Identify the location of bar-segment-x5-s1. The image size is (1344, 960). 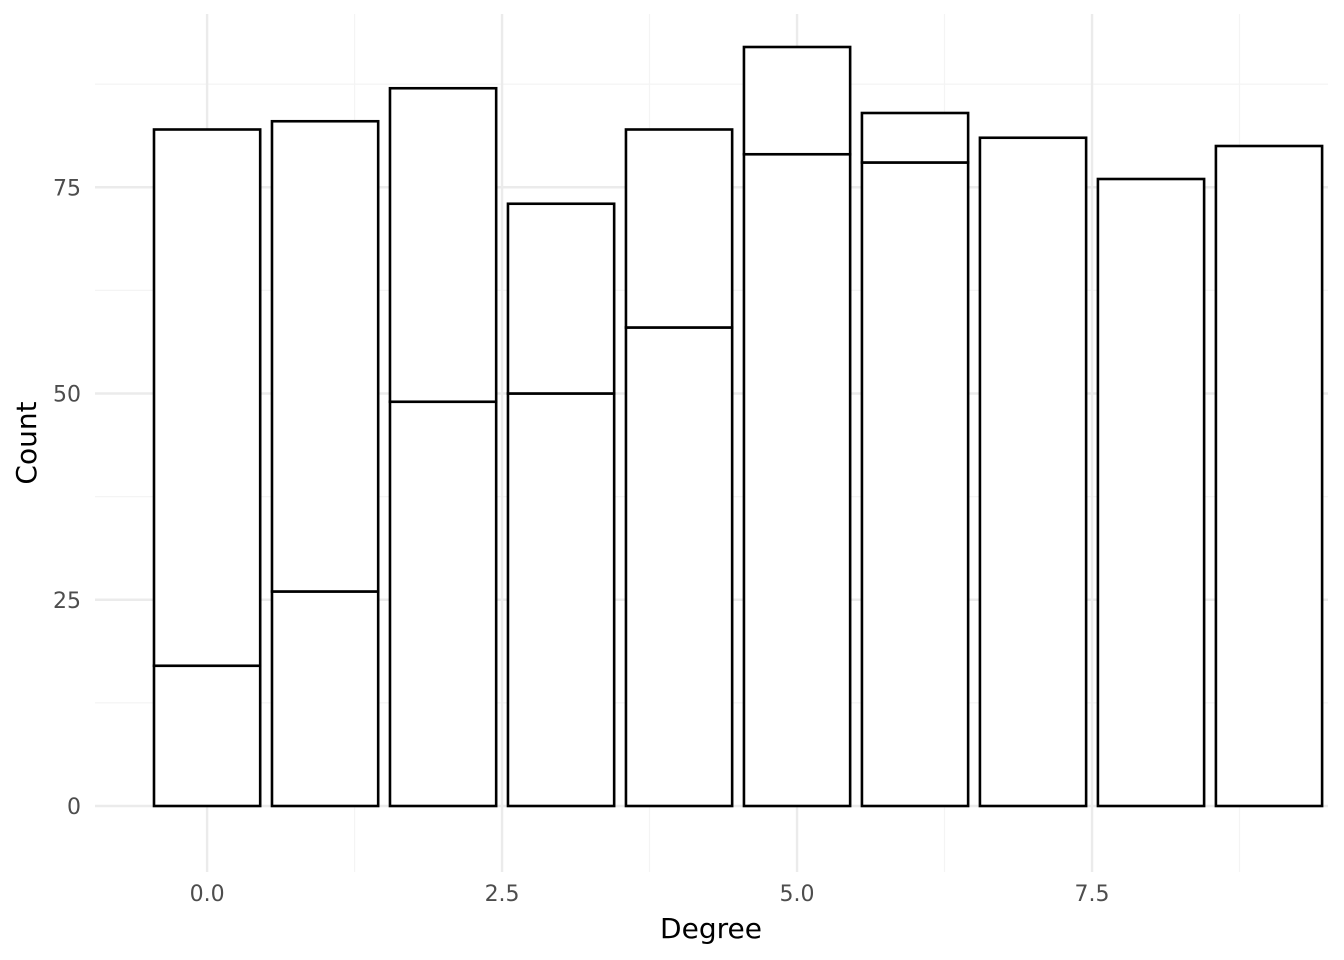
(797, 480).